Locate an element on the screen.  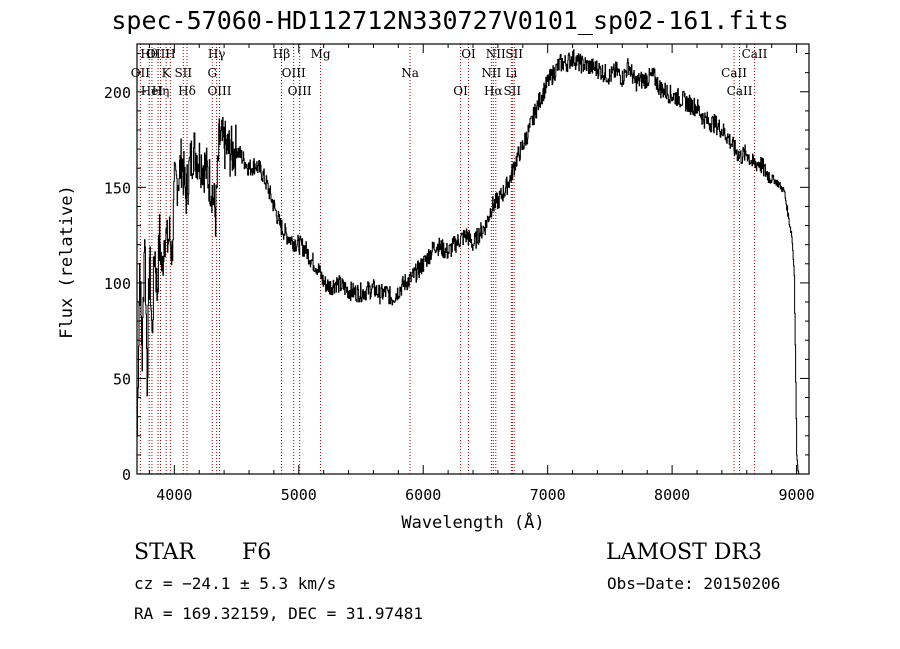
y-axis-label: Flux (relative) is located at coordinates (67, 262).